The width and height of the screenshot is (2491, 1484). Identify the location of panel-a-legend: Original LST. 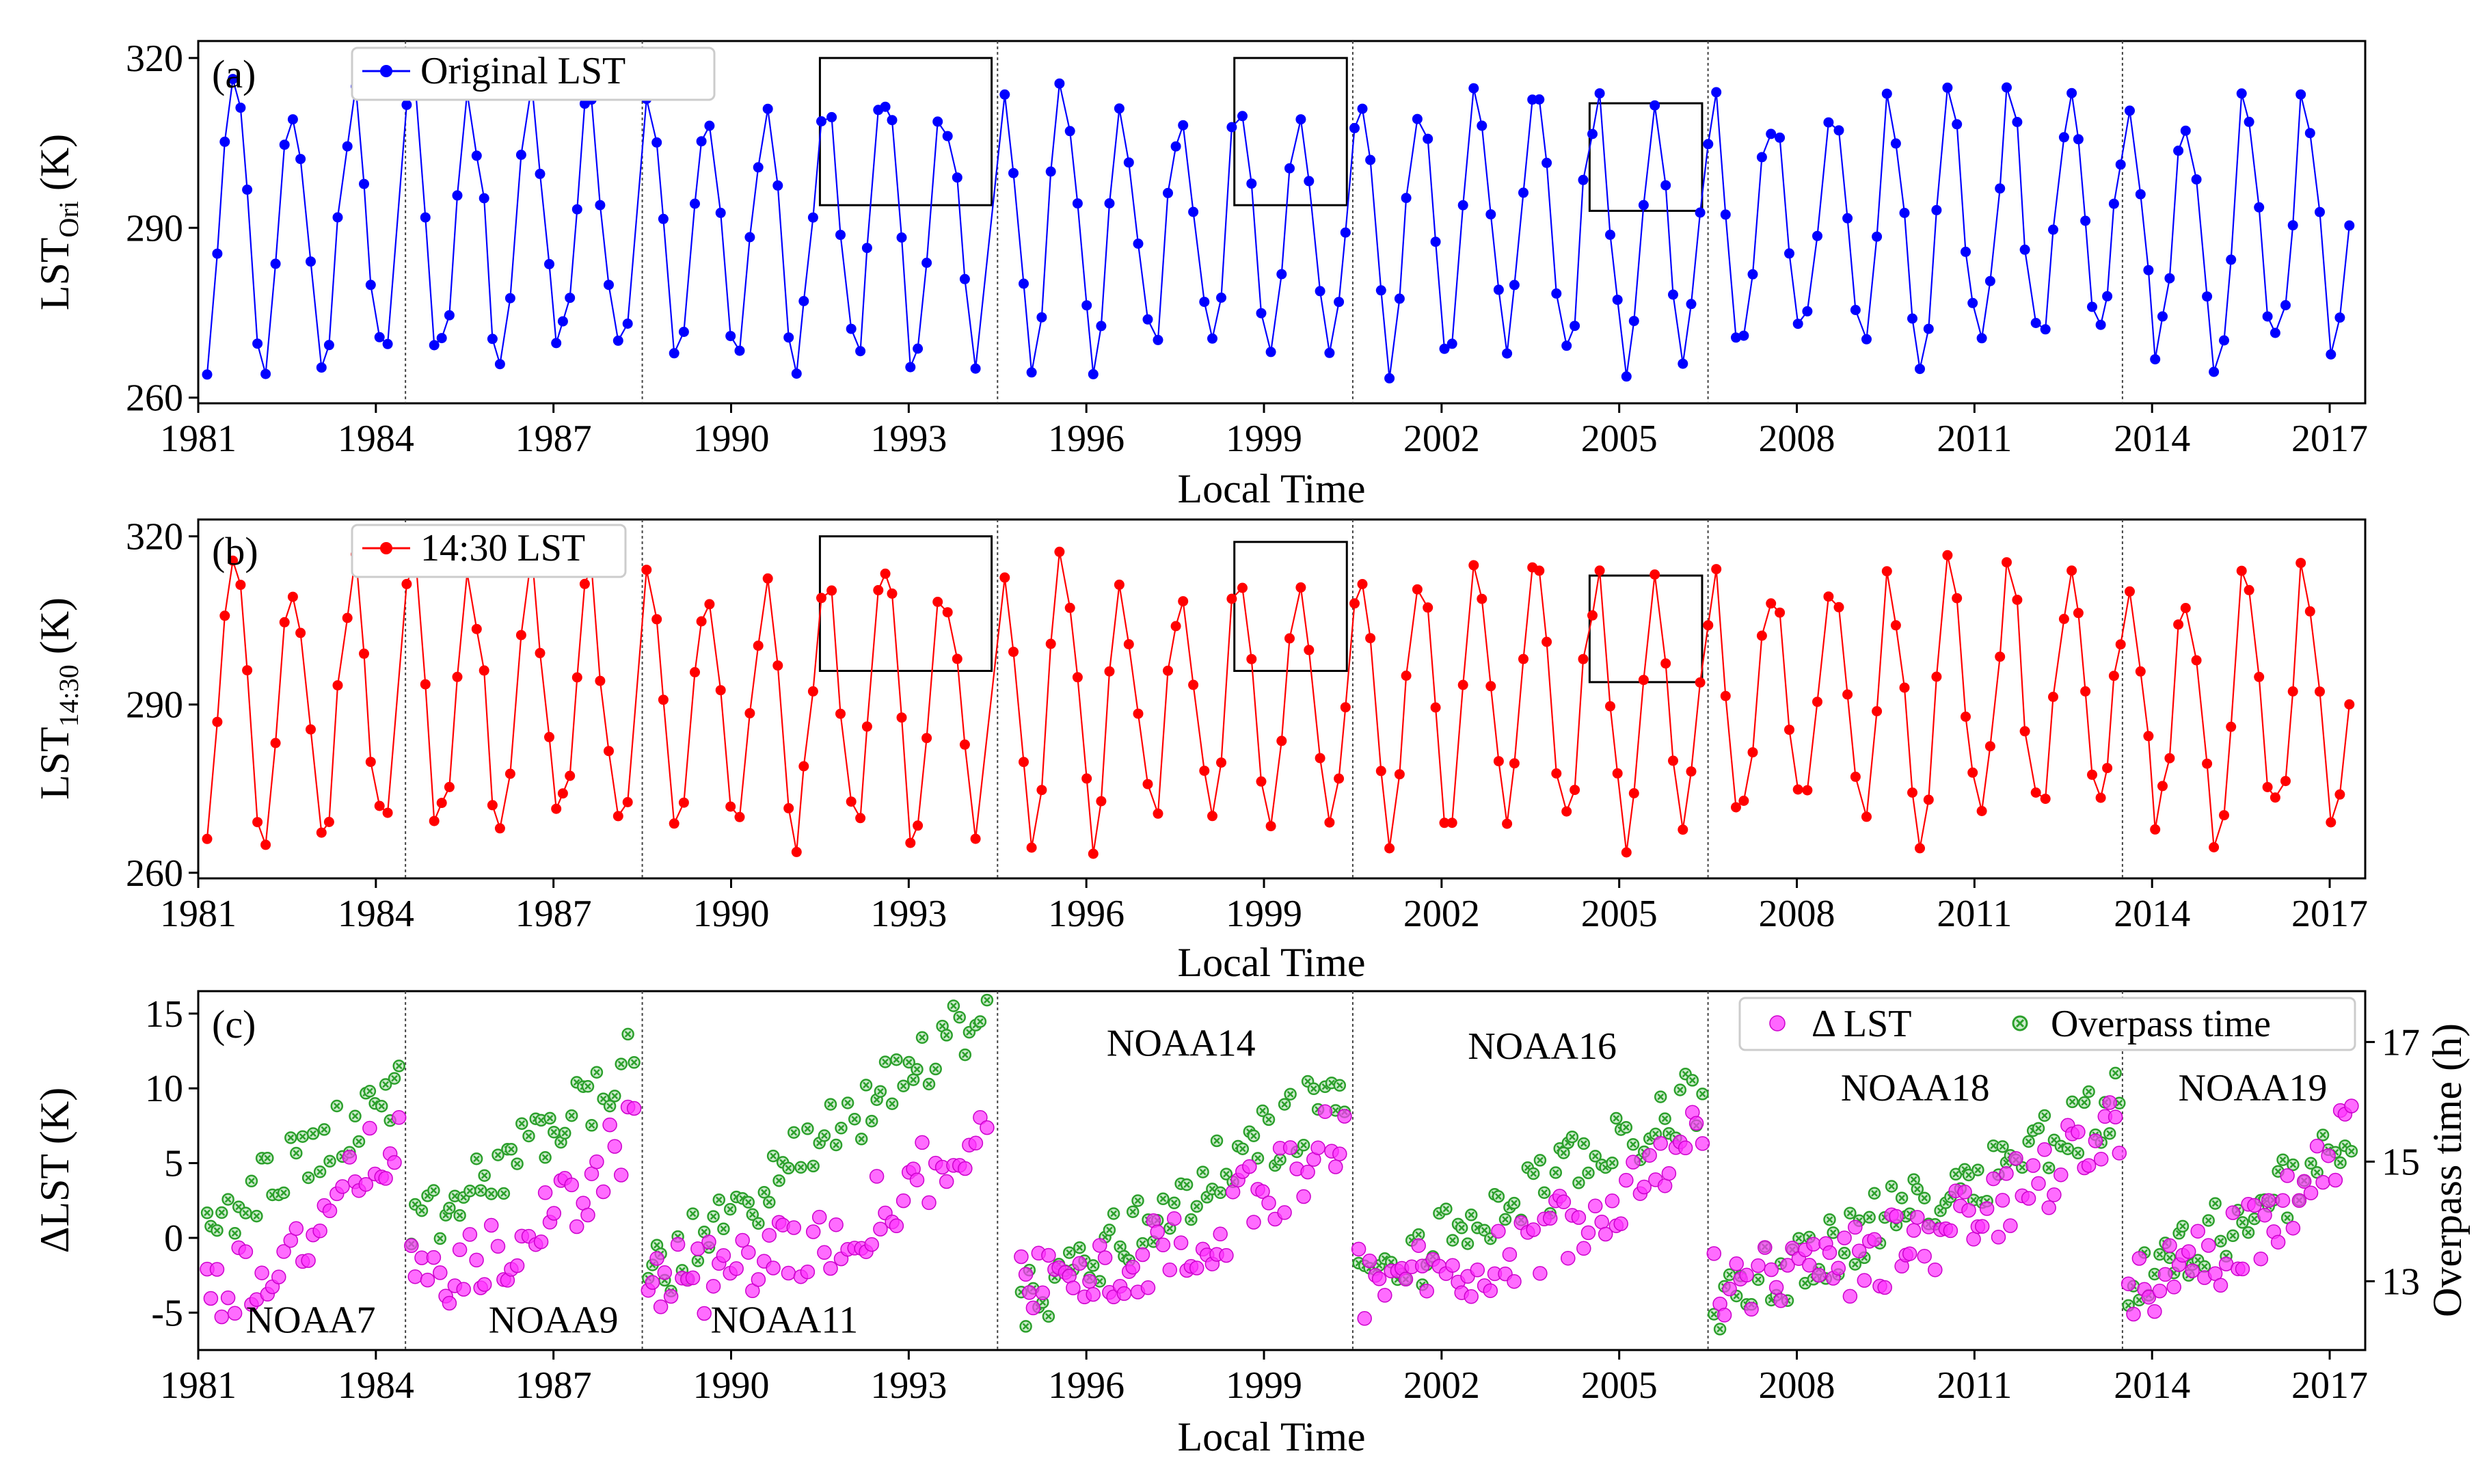
(533, 74).